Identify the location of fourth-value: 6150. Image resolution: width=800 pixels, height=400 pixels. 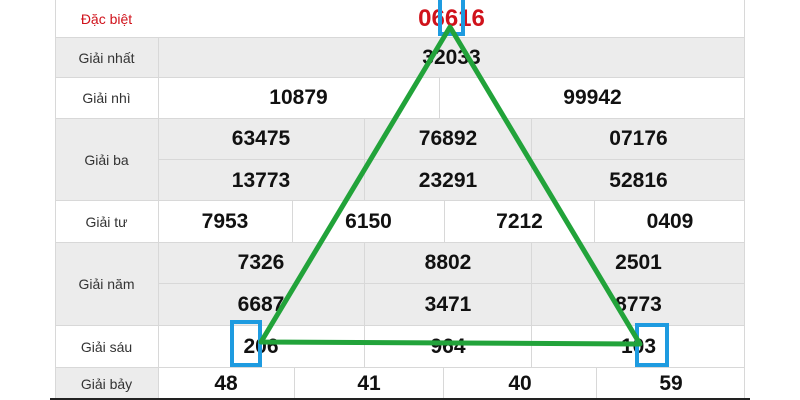
(369, 221).